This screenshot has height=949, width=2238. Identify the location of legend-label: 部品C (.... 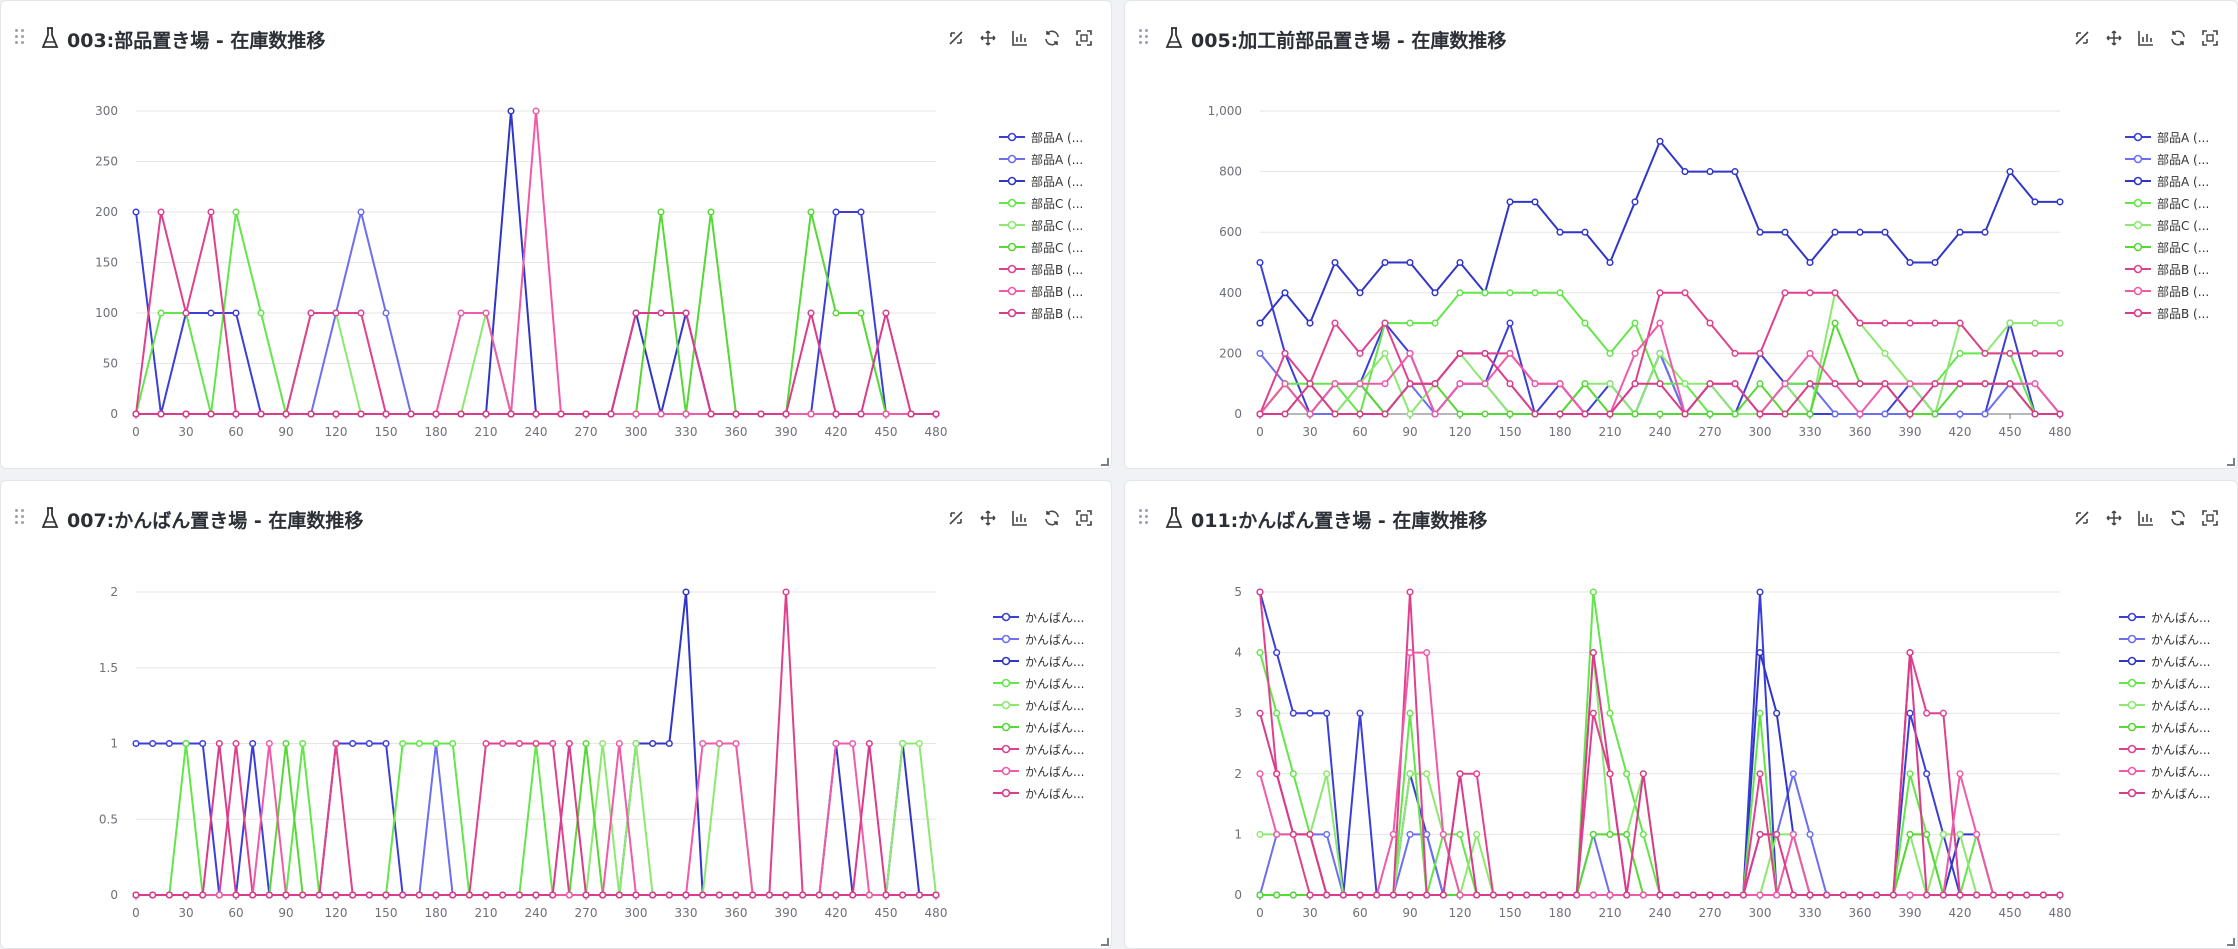
(2183, 247).